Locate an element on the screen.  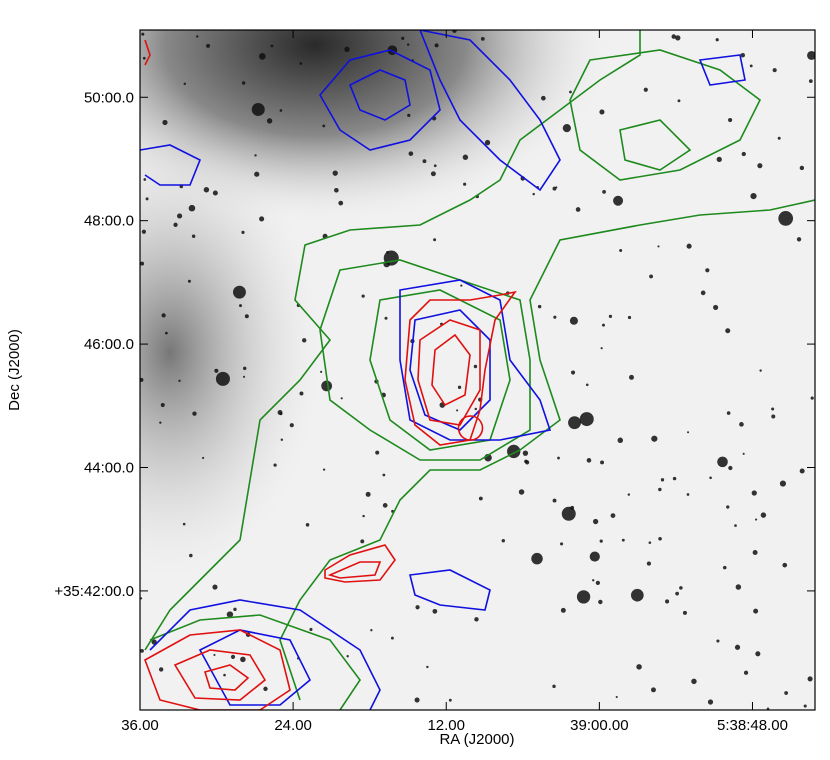
x-tick-label: 24.00 is located at coordinates (293, 725).